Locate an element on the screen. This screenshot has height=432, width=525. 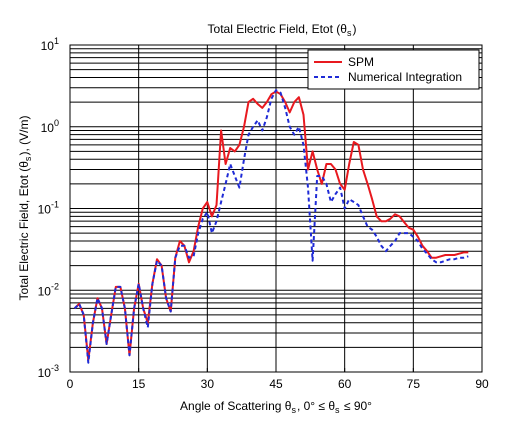
x-axis-ticks: 0 15 30 45 60 75 90 is located at coordinates (278, 379).